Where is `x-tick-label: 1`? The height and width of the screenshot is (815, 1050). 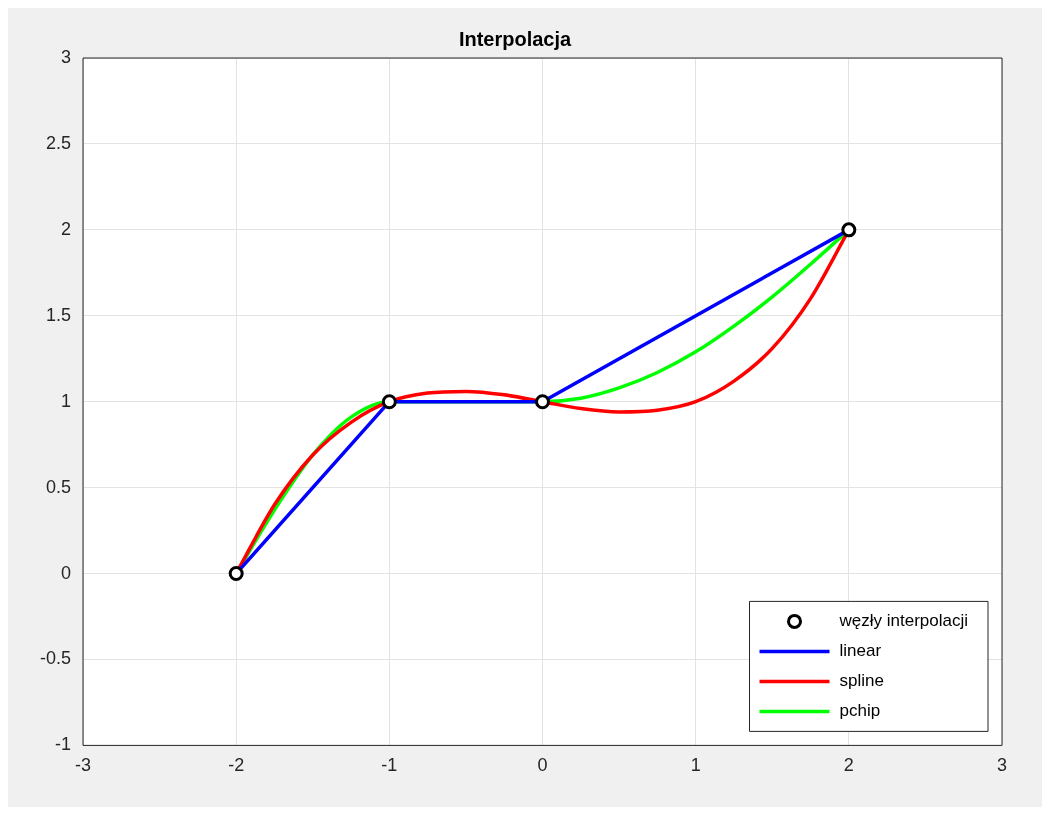
x-tick-label: 1 is located at coordinates (695, 765).